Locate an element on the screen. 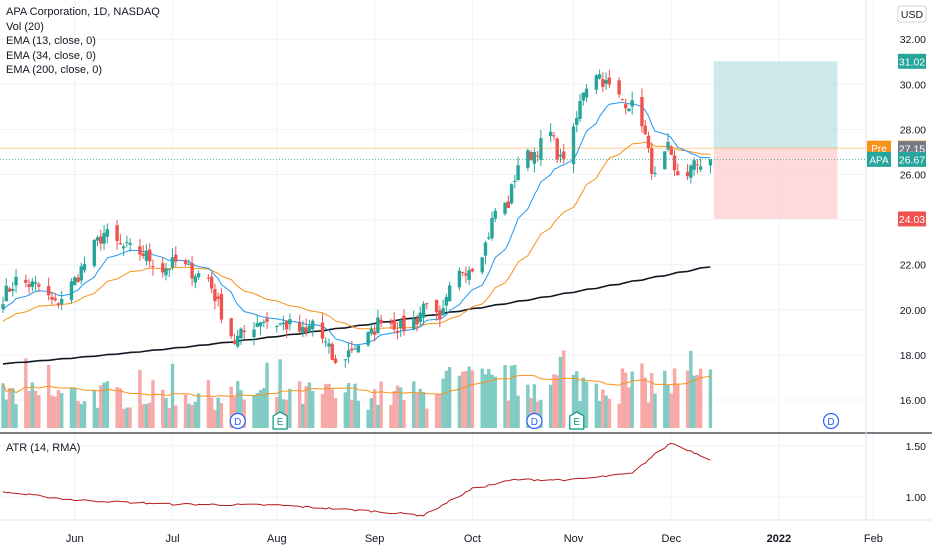  loss-zone is located at coordinates (775, 183).